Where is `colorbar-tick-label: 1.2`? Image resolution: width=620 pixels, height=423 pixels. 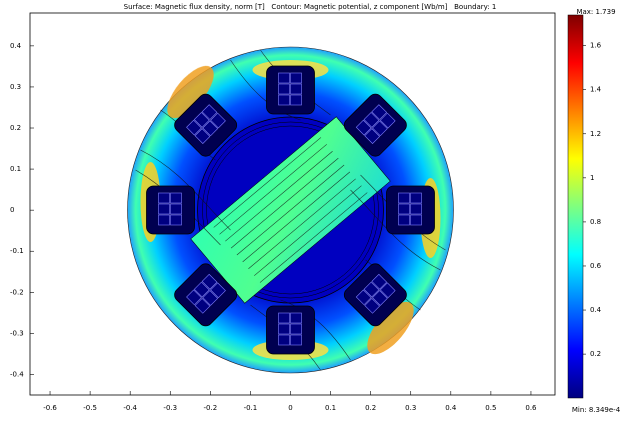
colorbar-tick-label: 1.2 is located at coordinates (595, 134).